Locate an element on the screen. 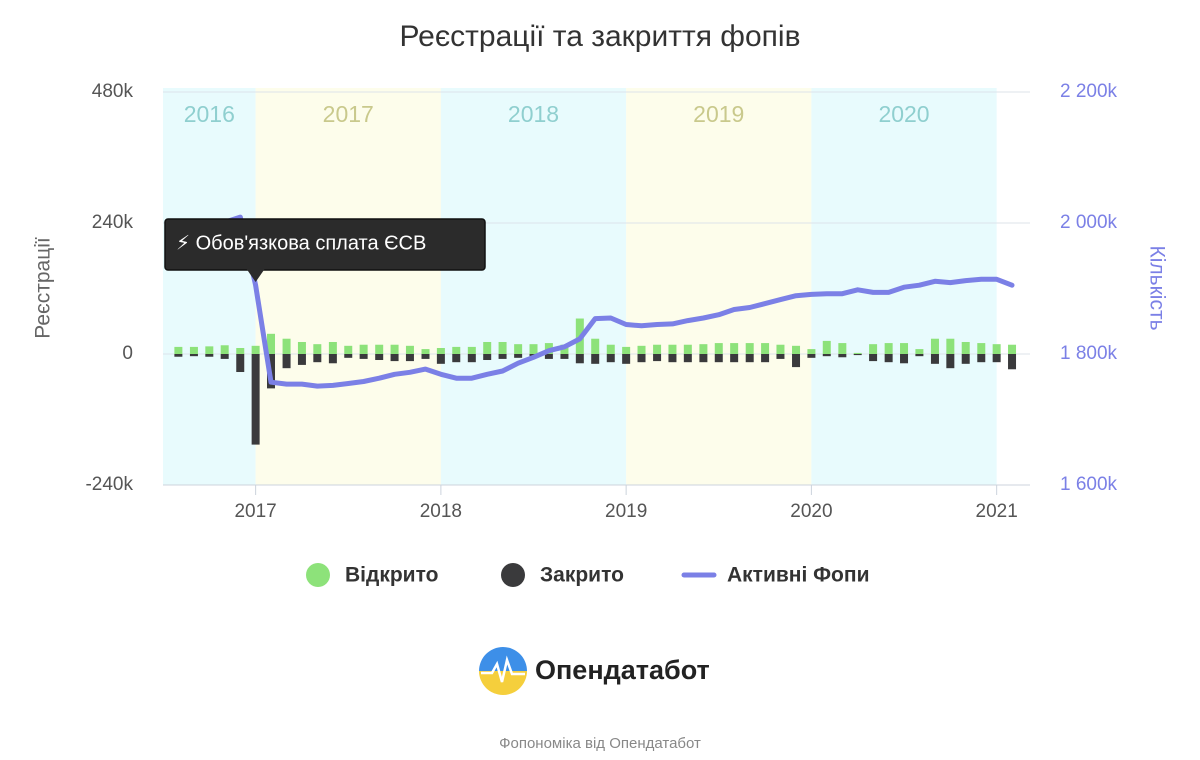  y-axis-label: Реєстрації is located at coordinates (43, 288).